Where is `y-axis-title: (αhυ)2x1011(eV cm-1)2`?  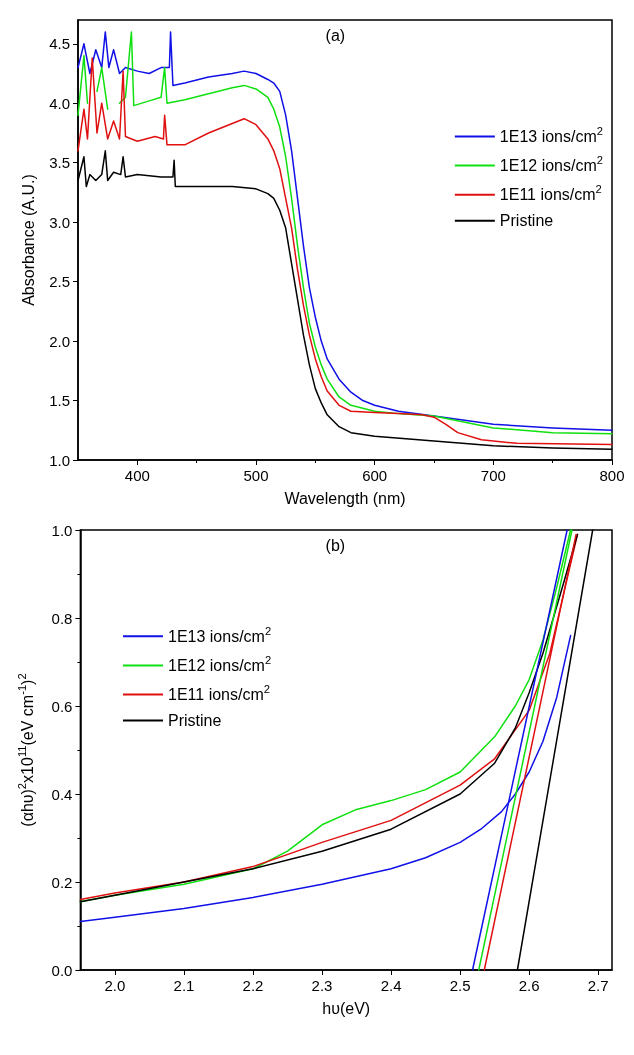
y-axis-title: (αhυ)2x1011(eV cm-1)2 is located at coordinates (25, 750).